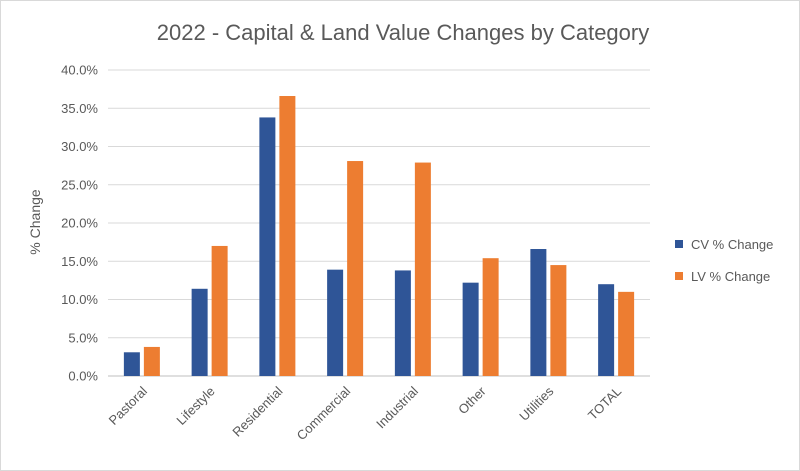 The height and width of the screenshot is (471, 800). I want to click on bar-cv-other, so click(470, 329).